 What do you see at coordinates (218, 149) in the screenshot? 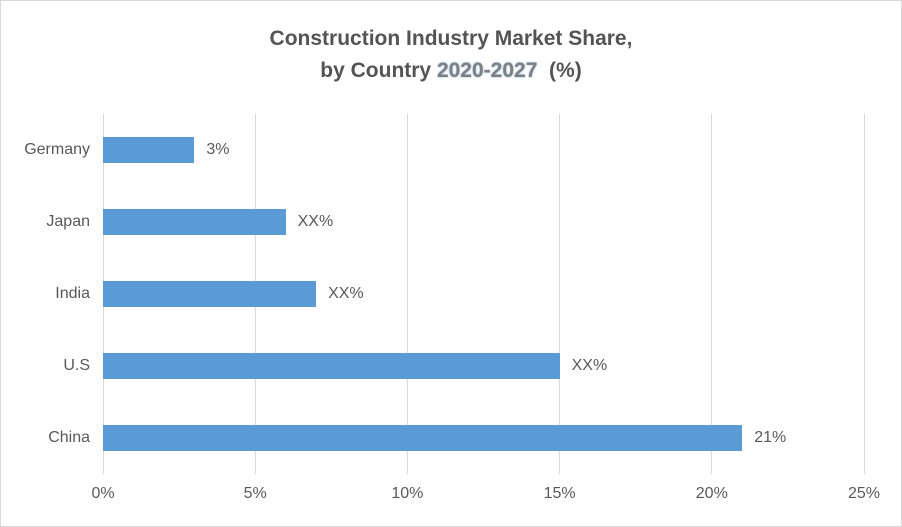
I see `data-label: 3%` at bounding box center [218, 149].